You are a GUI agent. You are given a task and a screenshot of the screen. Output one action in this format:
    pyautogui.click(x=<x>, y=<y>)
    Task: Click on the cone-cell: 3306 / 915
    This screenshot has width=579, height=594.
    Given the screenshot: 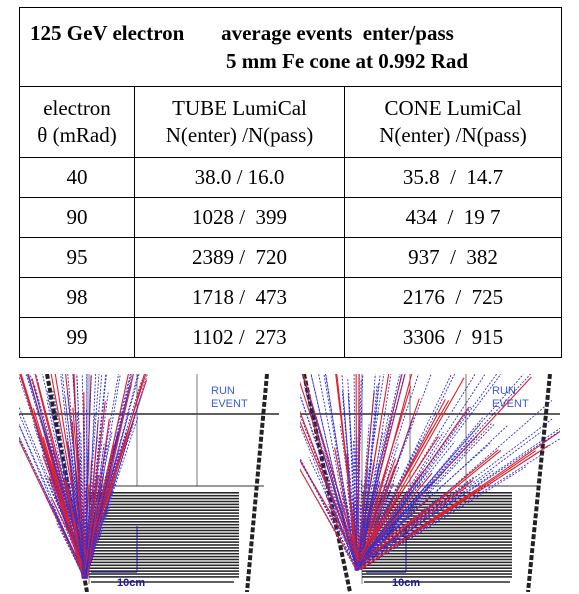 What is the action you would take?
    pyautogui.click(x=453, y=337)
    